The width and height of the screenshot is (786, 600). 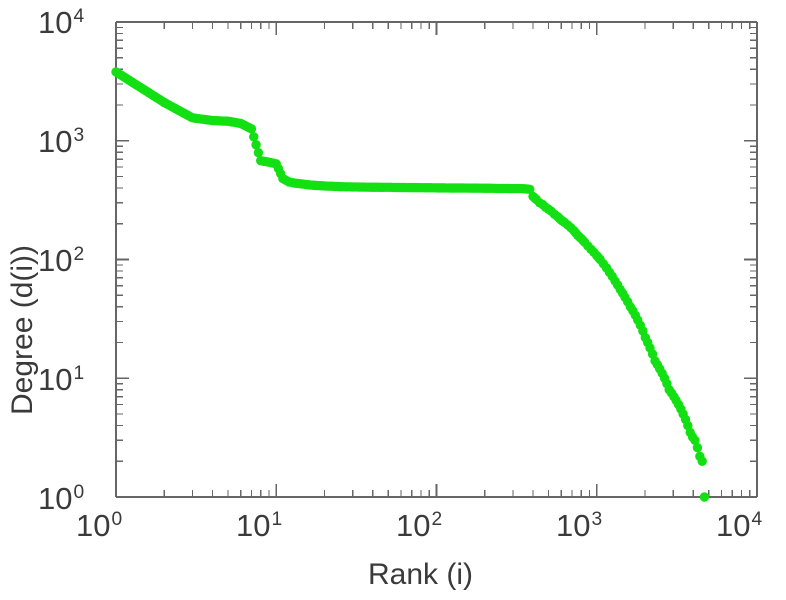 What do you see at coordinates (739, 525) in the screenshot?
I see `x-tick-label-10p4: 104` at bounding box center [739, 525].